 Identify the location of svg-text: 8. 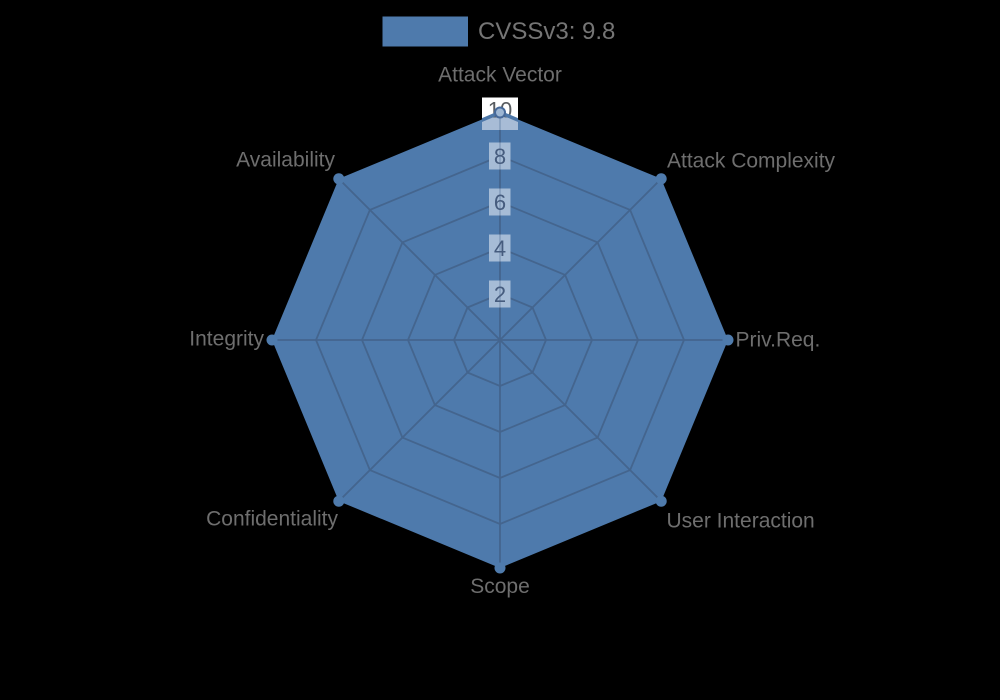
(500, 156).